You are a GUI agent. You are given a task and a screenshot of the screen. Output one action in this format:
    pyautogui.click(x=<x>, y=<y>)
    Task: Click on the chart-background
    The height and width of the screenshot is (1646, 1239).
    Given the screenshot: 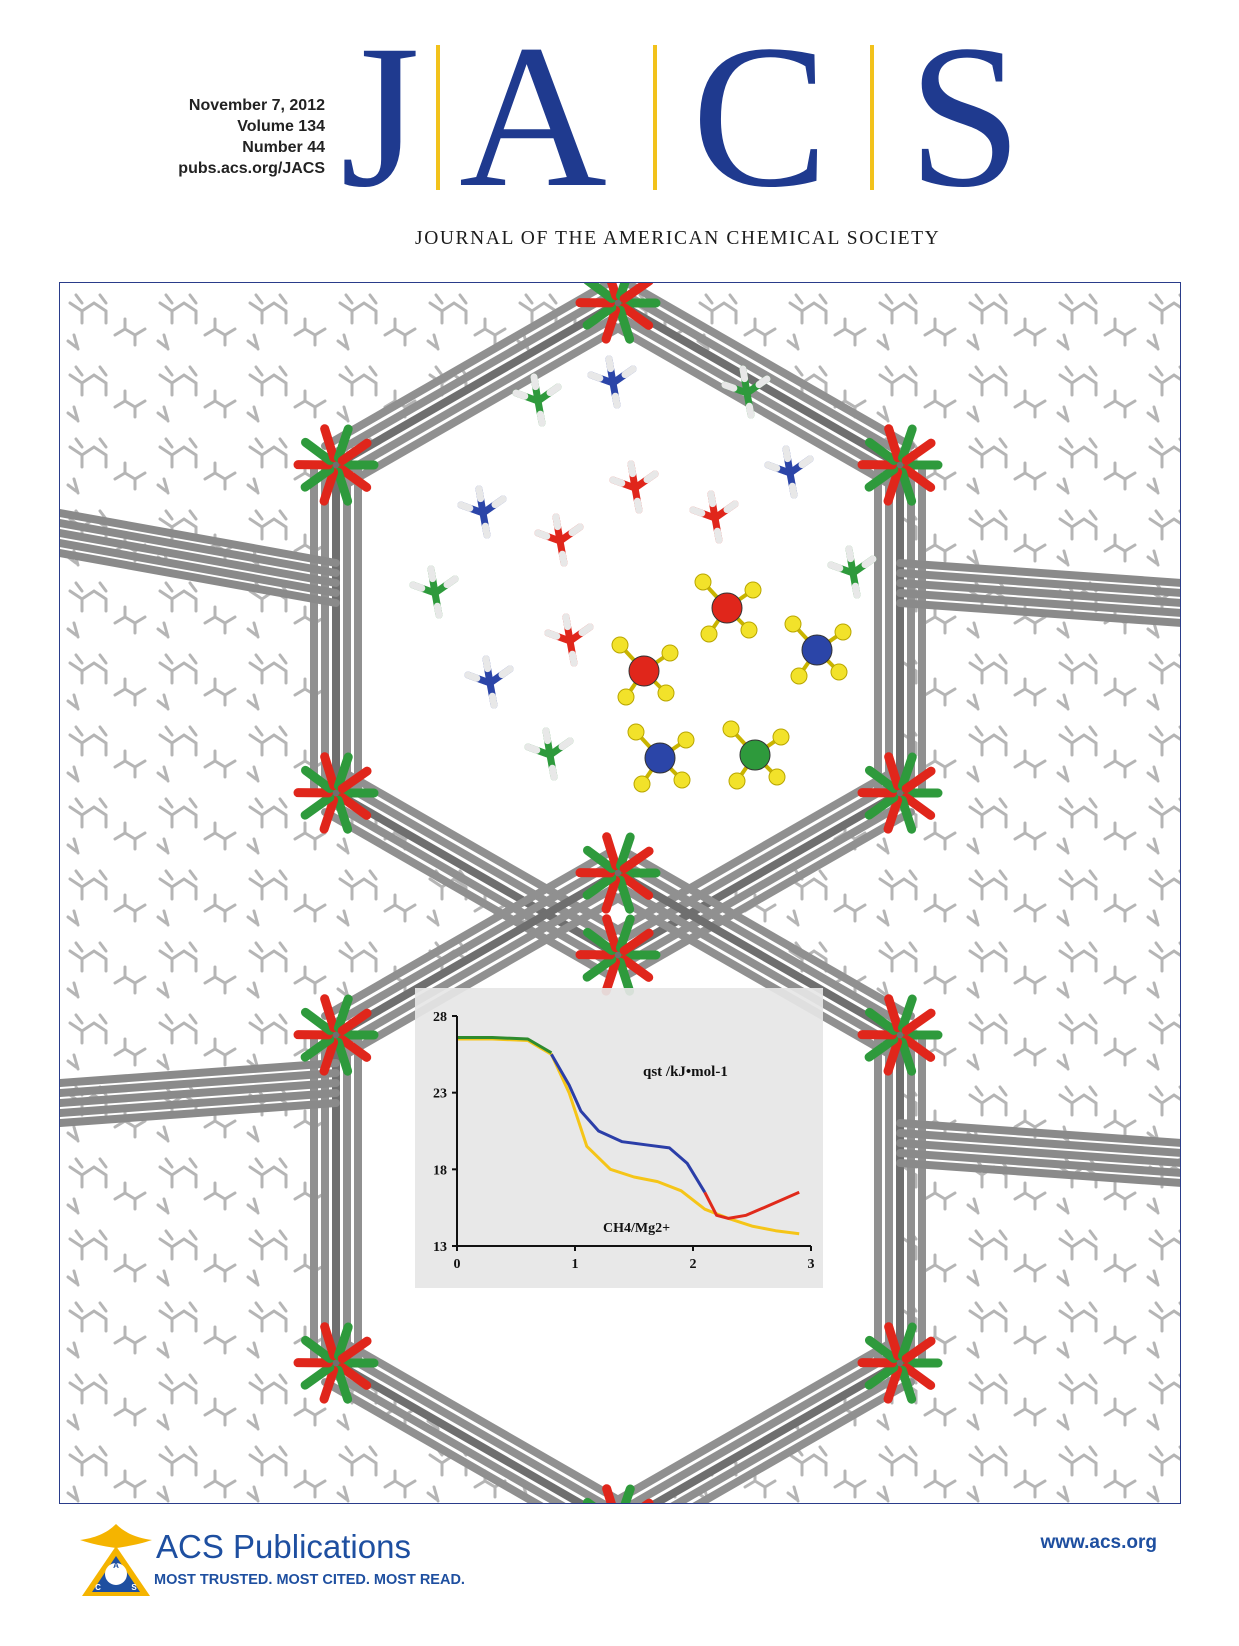 What is the action you would take?
    pyautogui.click(x=619, y=1138)
    